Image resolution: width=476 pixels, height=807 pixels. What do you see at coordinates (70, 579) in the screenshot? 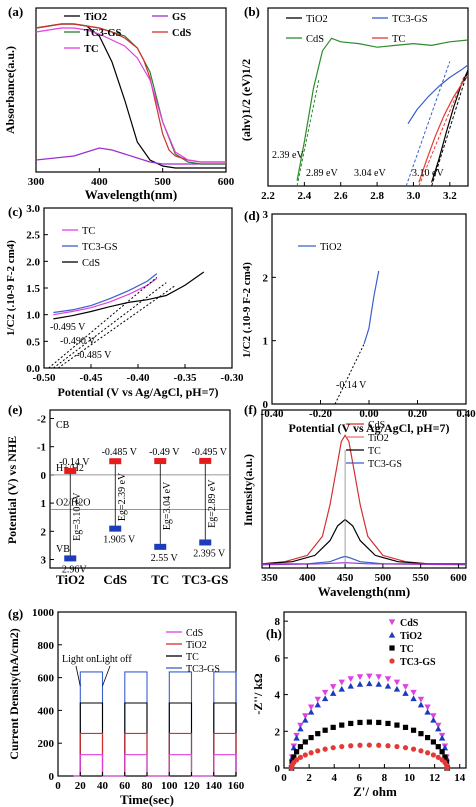
I see `material-label: TiO2` at bounding box center [70, 579].